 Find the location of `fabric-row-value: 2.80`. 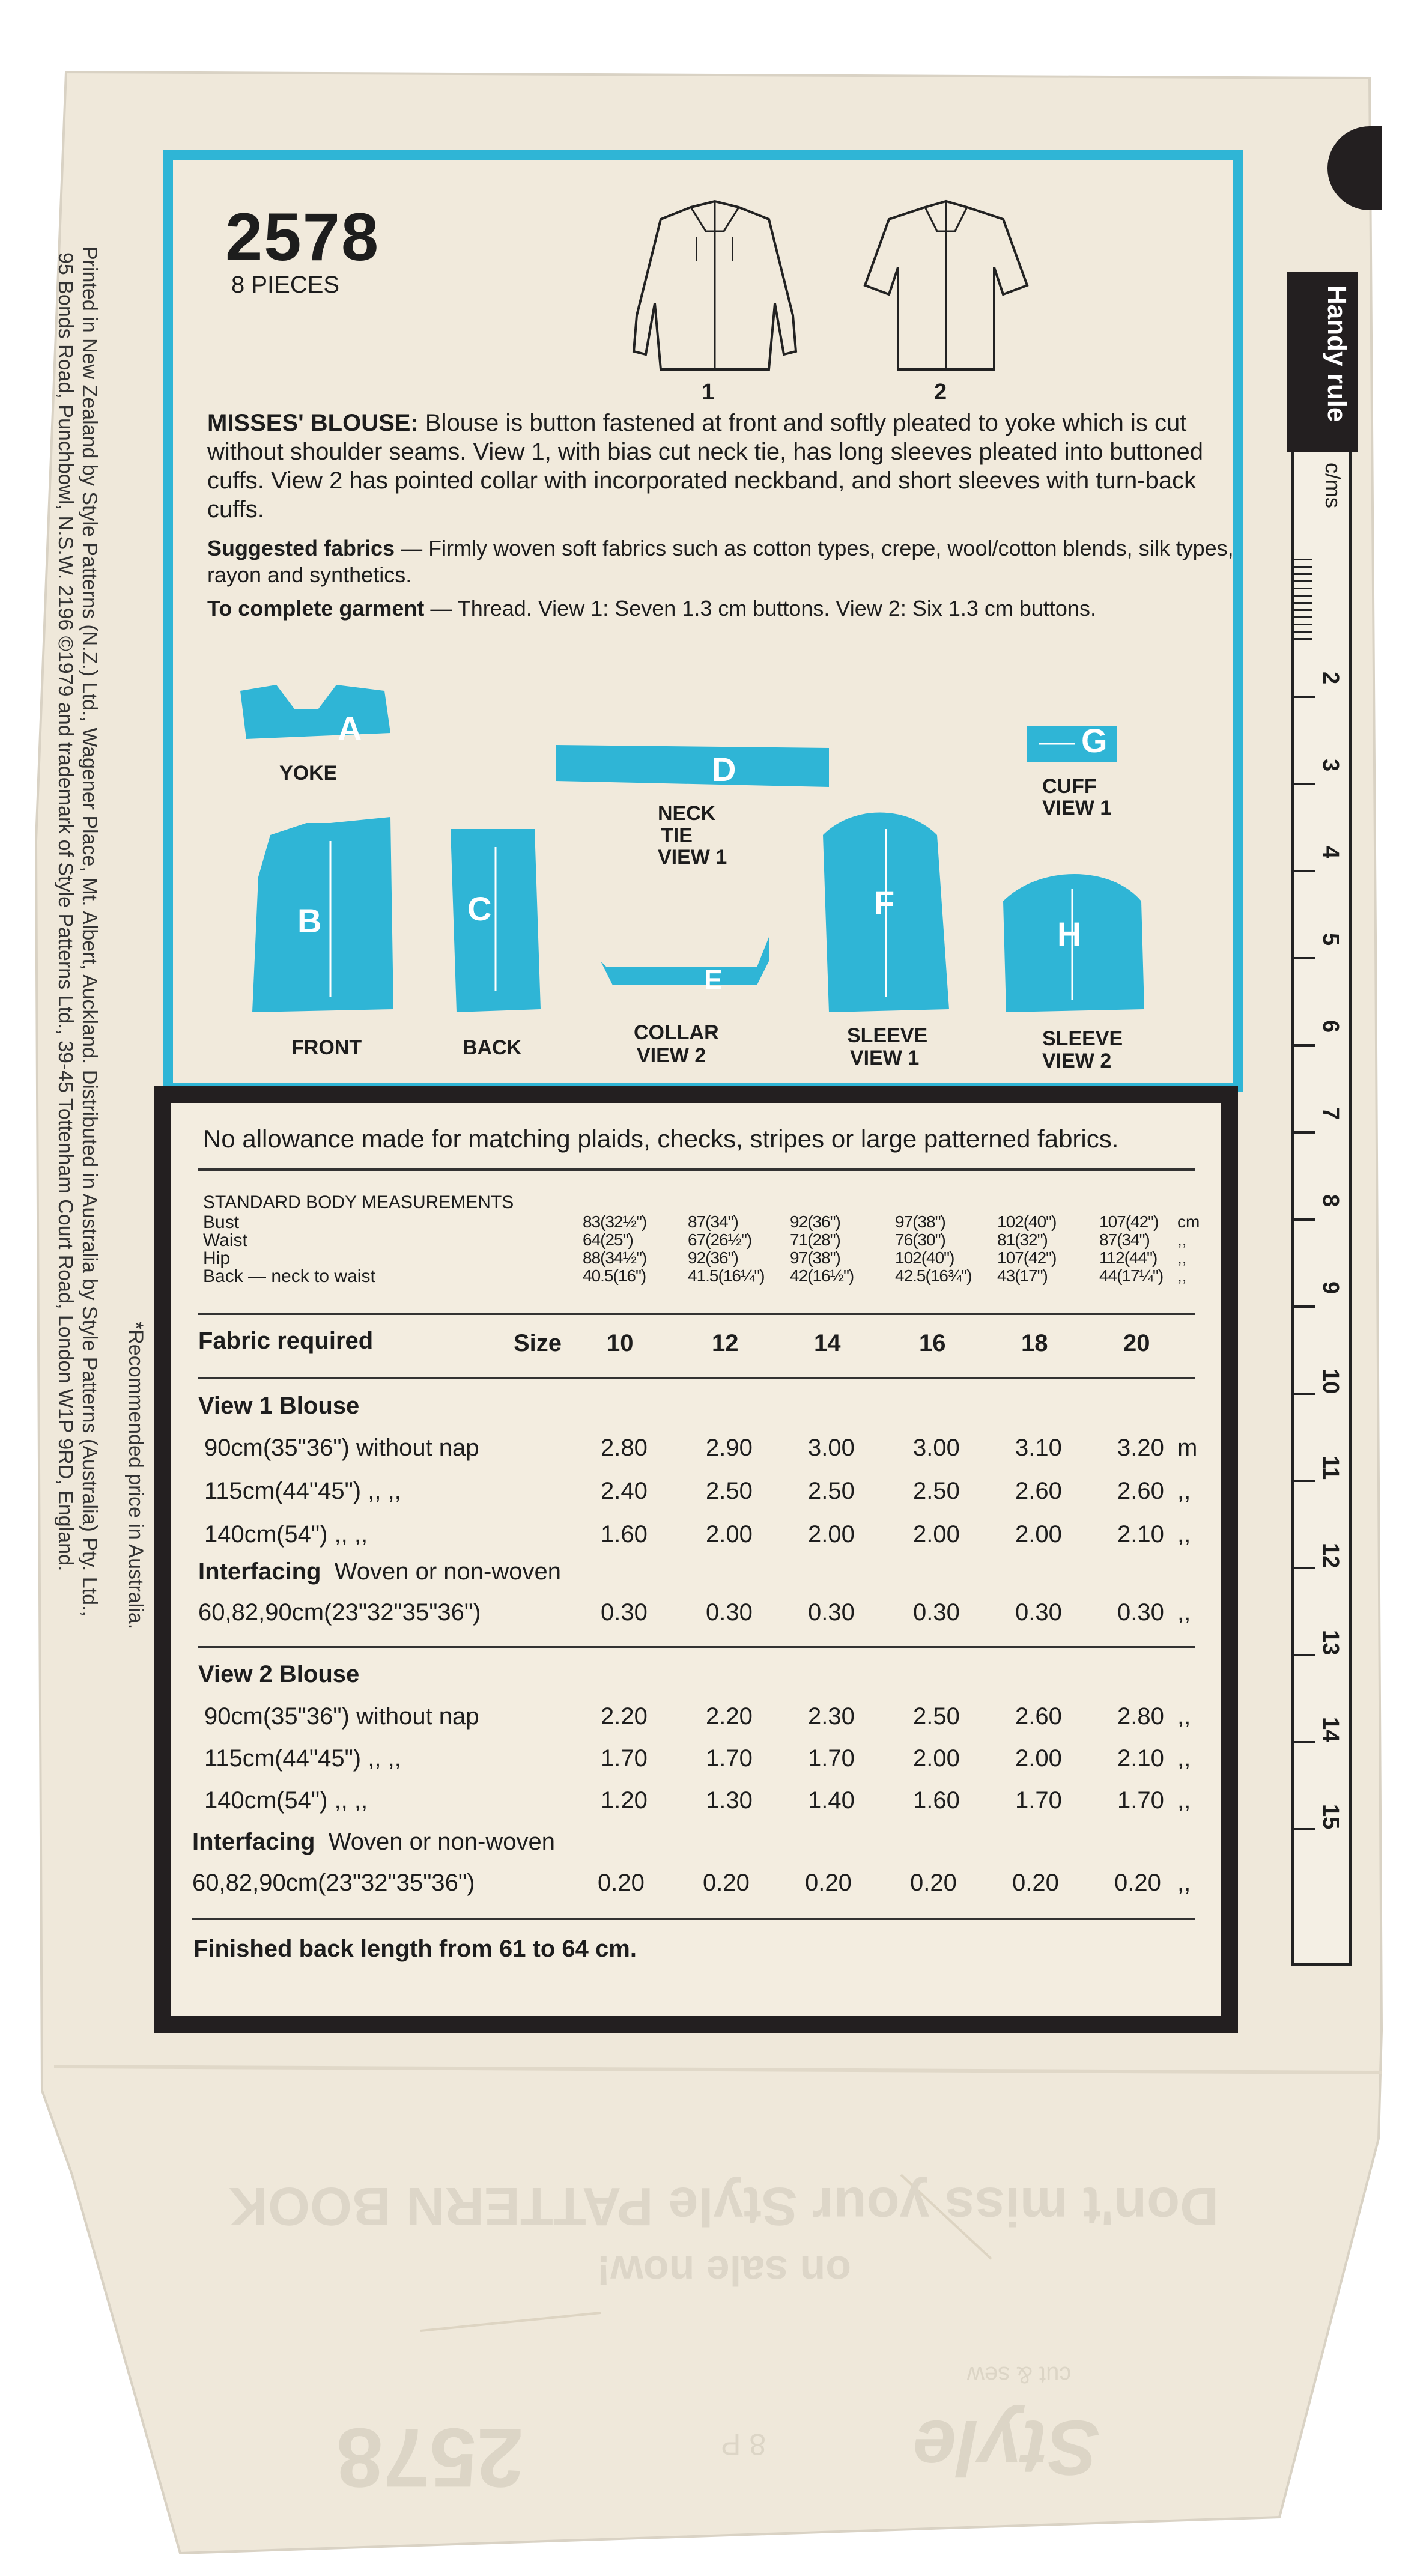

fabric-row-value: 2.80 is located at coordinates (624, 1448).